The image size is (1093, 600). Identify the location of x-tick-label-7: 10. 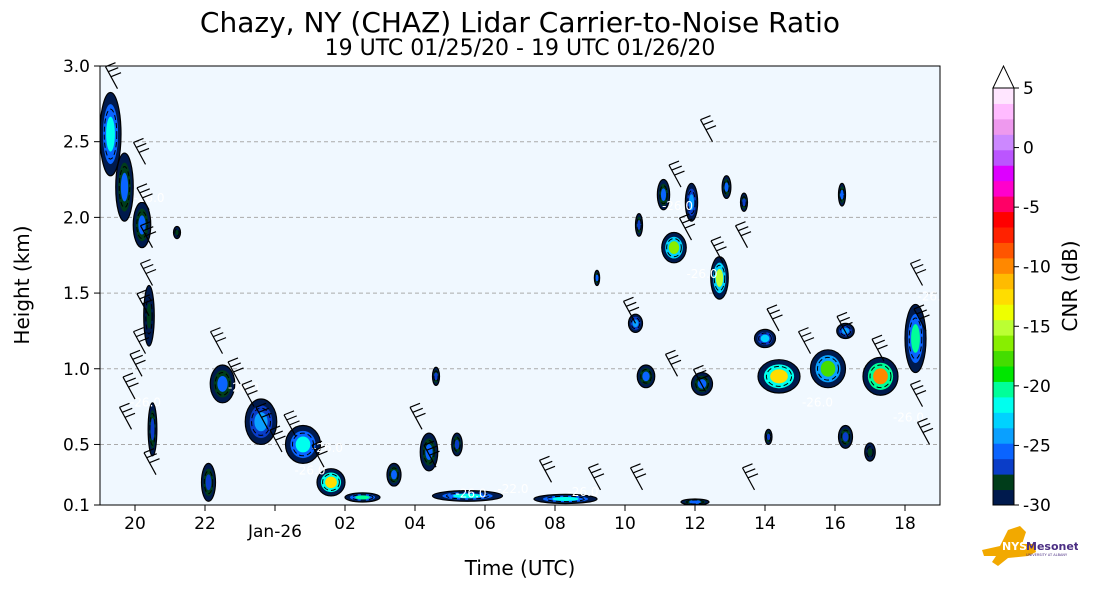
(625, 524).